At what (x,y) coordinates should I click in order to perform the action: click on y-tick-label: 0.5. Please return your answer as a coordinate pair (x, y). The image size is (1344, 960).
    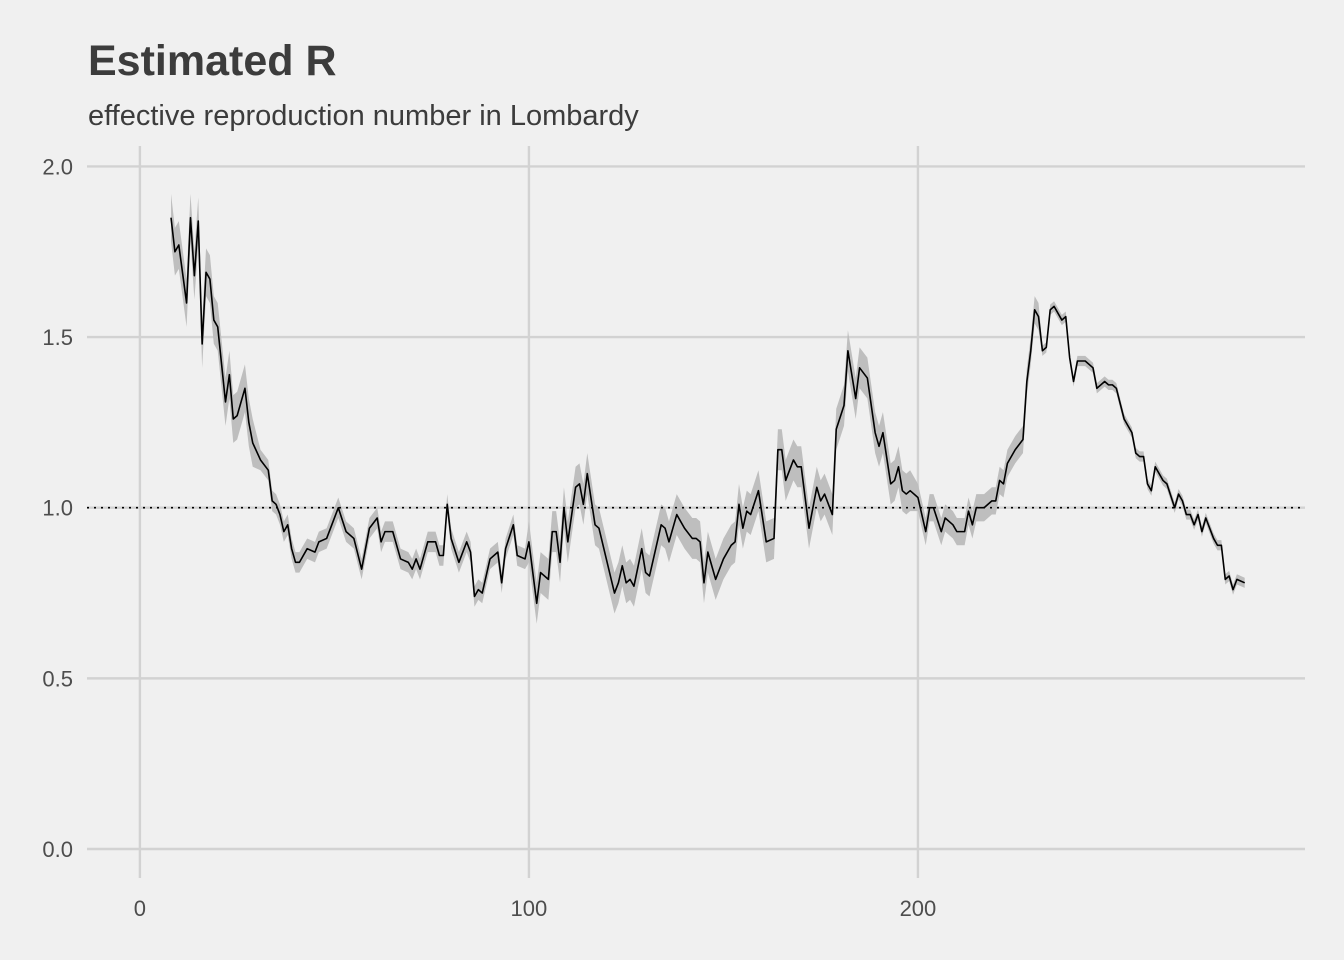
    Looking at the image, I should click on (57, 678).